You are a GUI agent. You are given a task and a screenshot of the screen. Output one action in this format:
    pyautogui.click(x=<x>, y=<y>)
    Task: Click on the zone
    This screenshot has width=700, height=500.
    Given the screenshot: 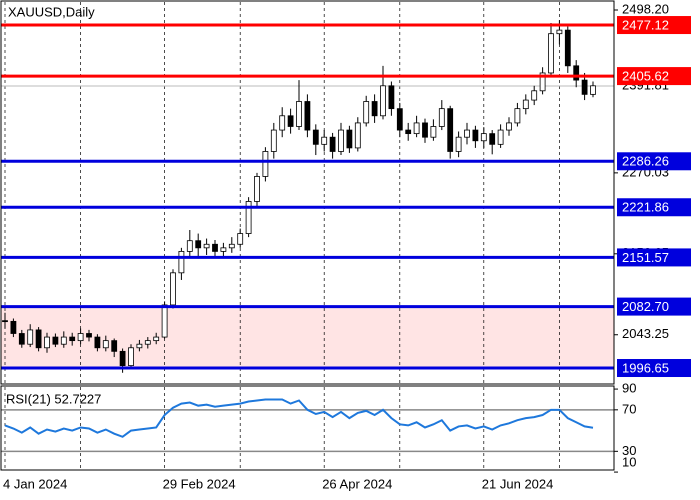 What is the action you would take?
    pyautogui.click(x=307, y=337)
    